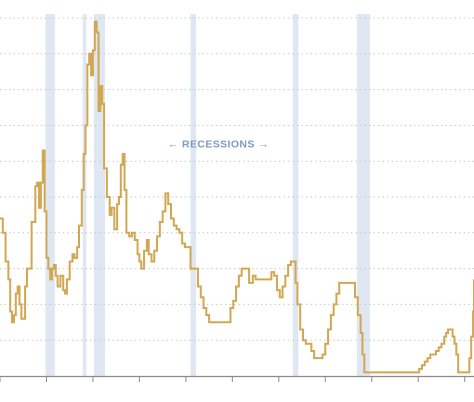  I want to click on recessions-annotation: ← RECESSIONS →, so click(218, 144).